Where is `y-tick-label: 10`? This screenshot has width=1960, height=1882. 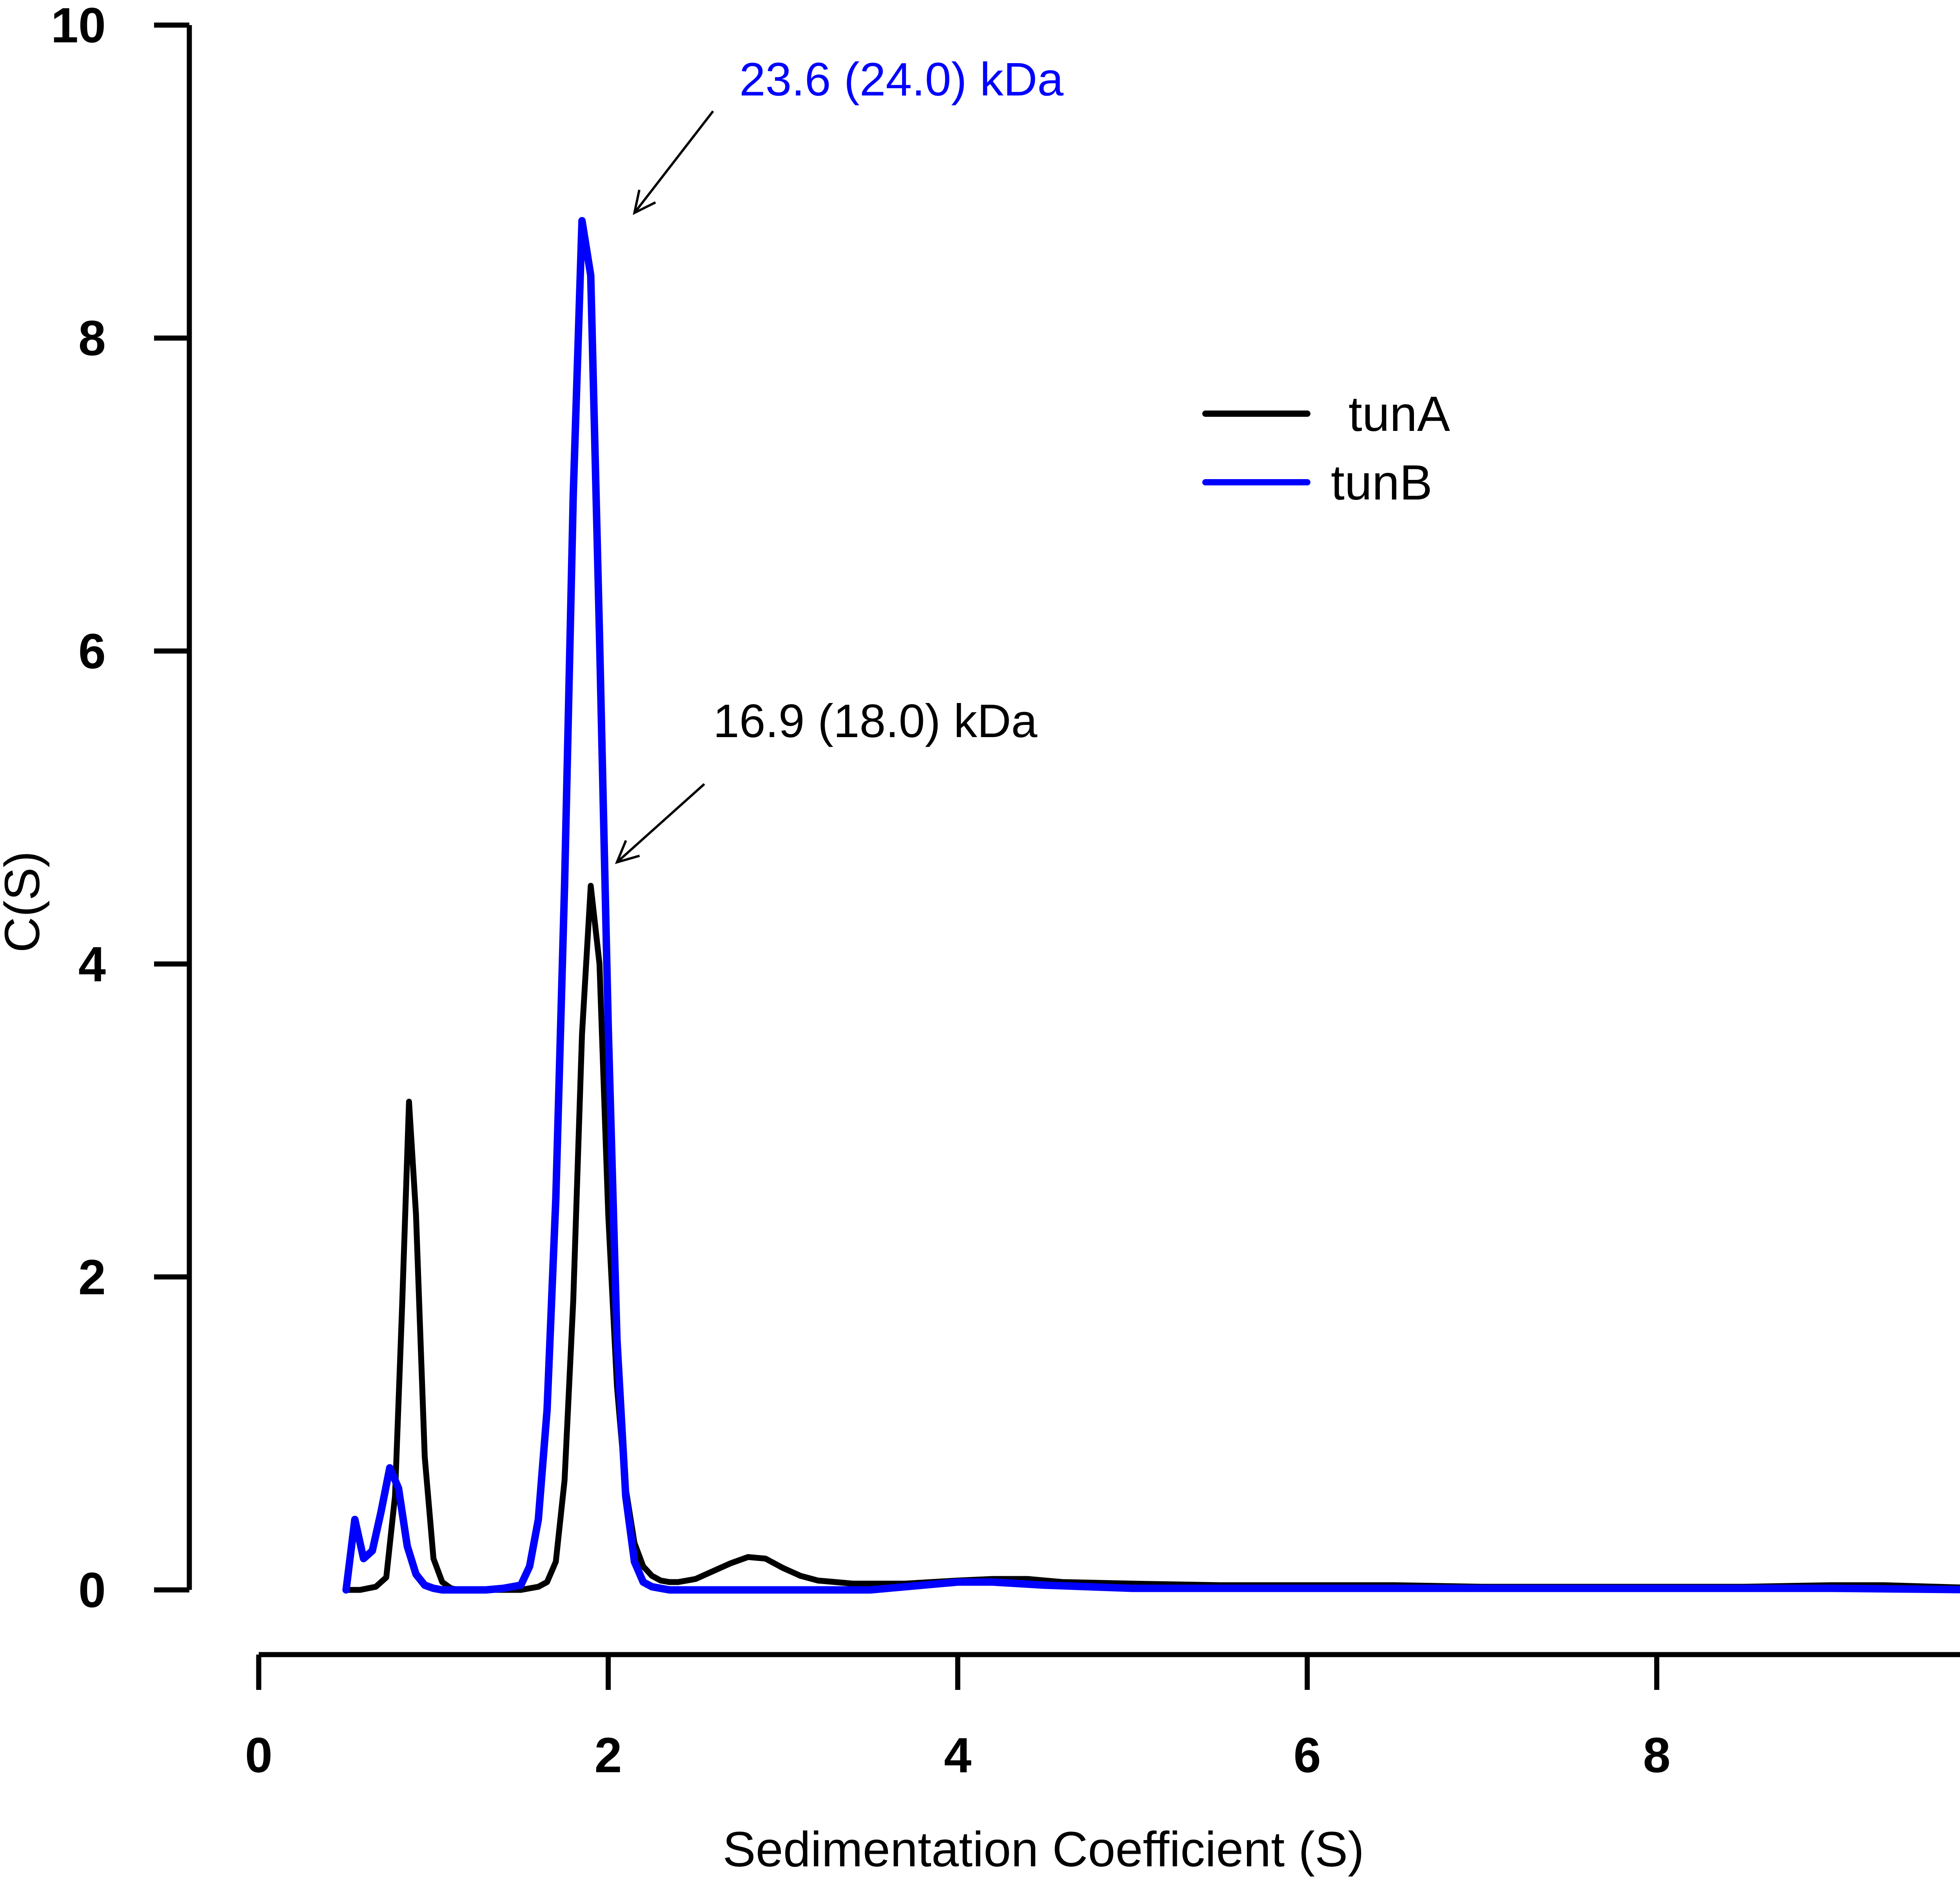 y-tick-label: 10 is located at coordinates (78, 26).